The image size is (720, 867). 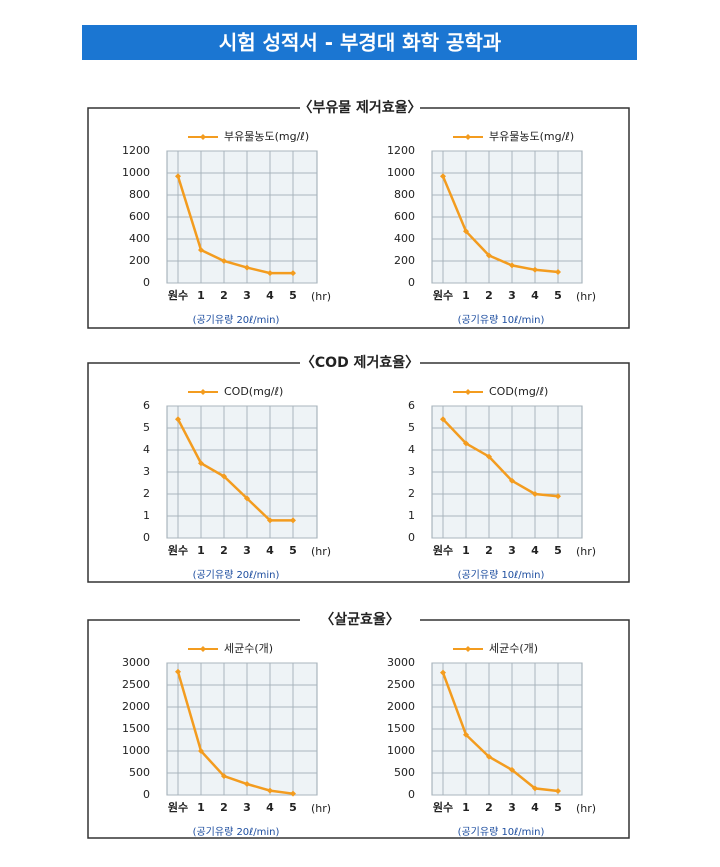 I want to click on y-tick-label: 800, so click(x=404, y=194).